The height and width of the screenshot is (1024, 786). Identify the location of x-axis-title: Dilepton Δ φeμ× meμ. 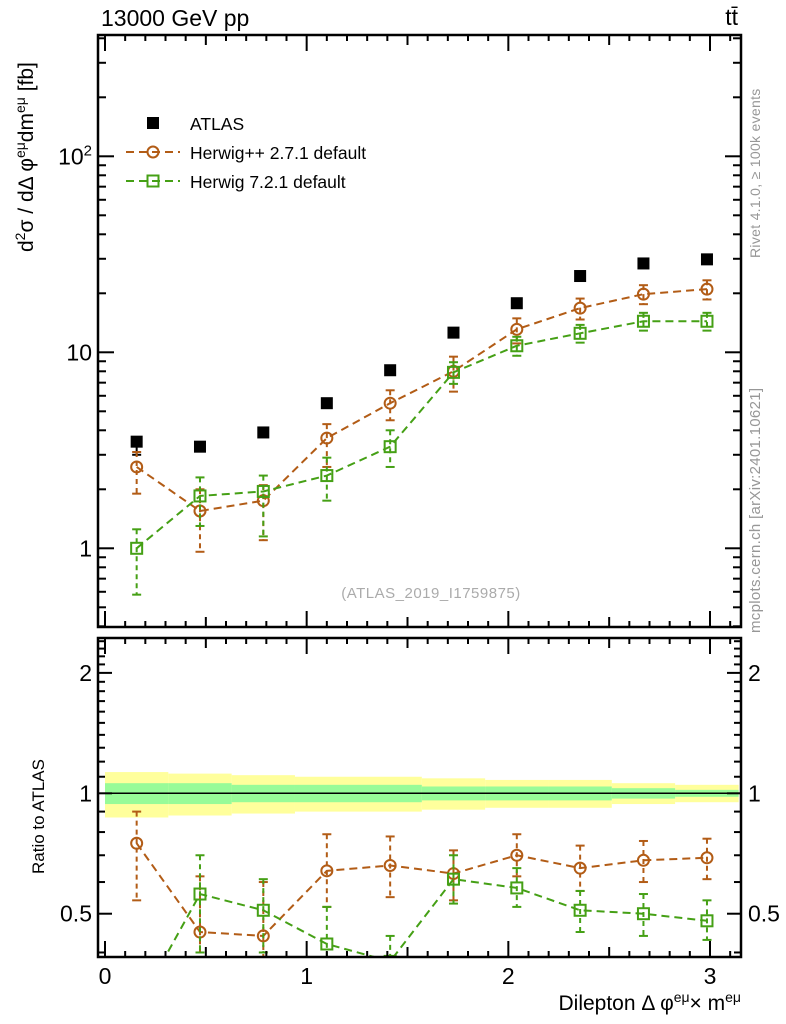
(649, 1002).